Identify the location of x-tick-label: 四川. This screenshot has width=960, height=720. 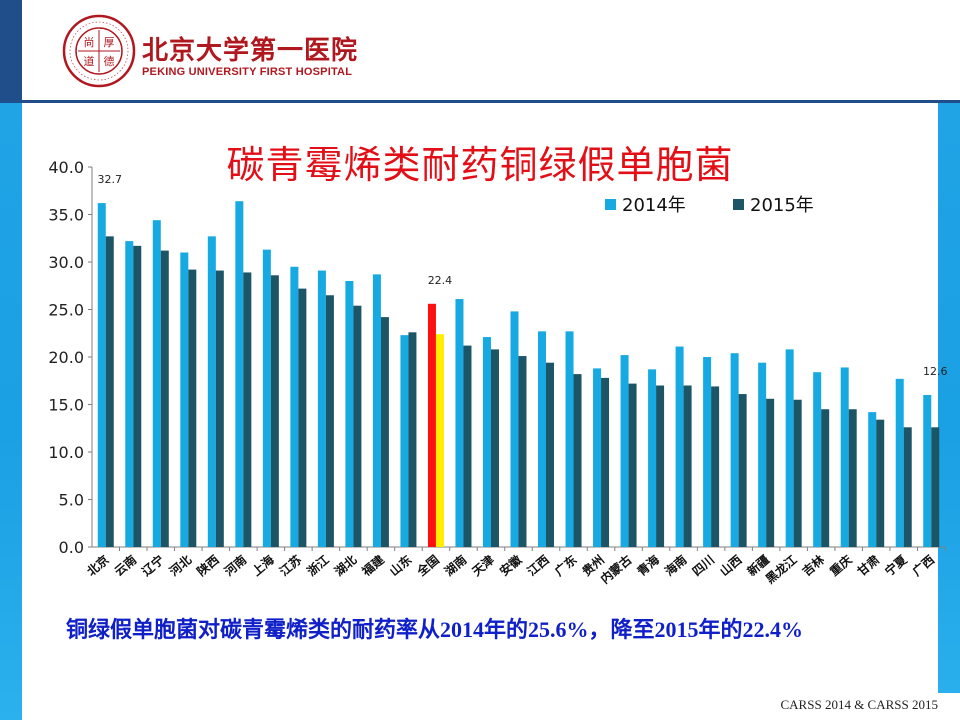
(703, 566).